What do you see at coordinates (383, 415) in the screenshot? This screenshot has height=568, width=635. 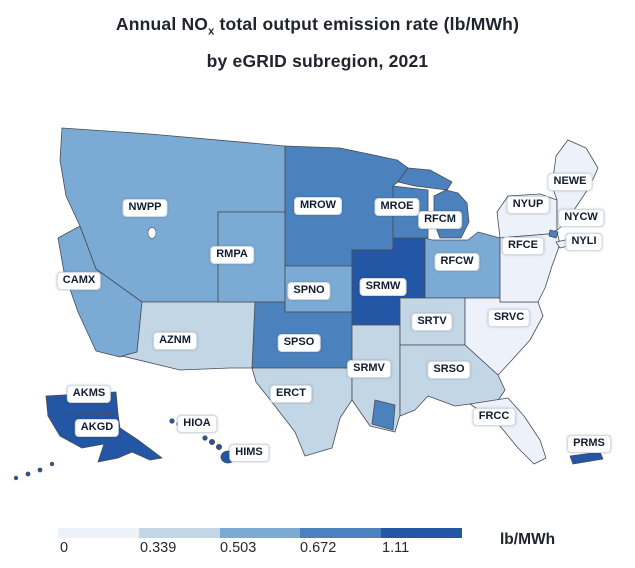 I see `region-srmv-delta-shape` at bounding box center [383, 415].